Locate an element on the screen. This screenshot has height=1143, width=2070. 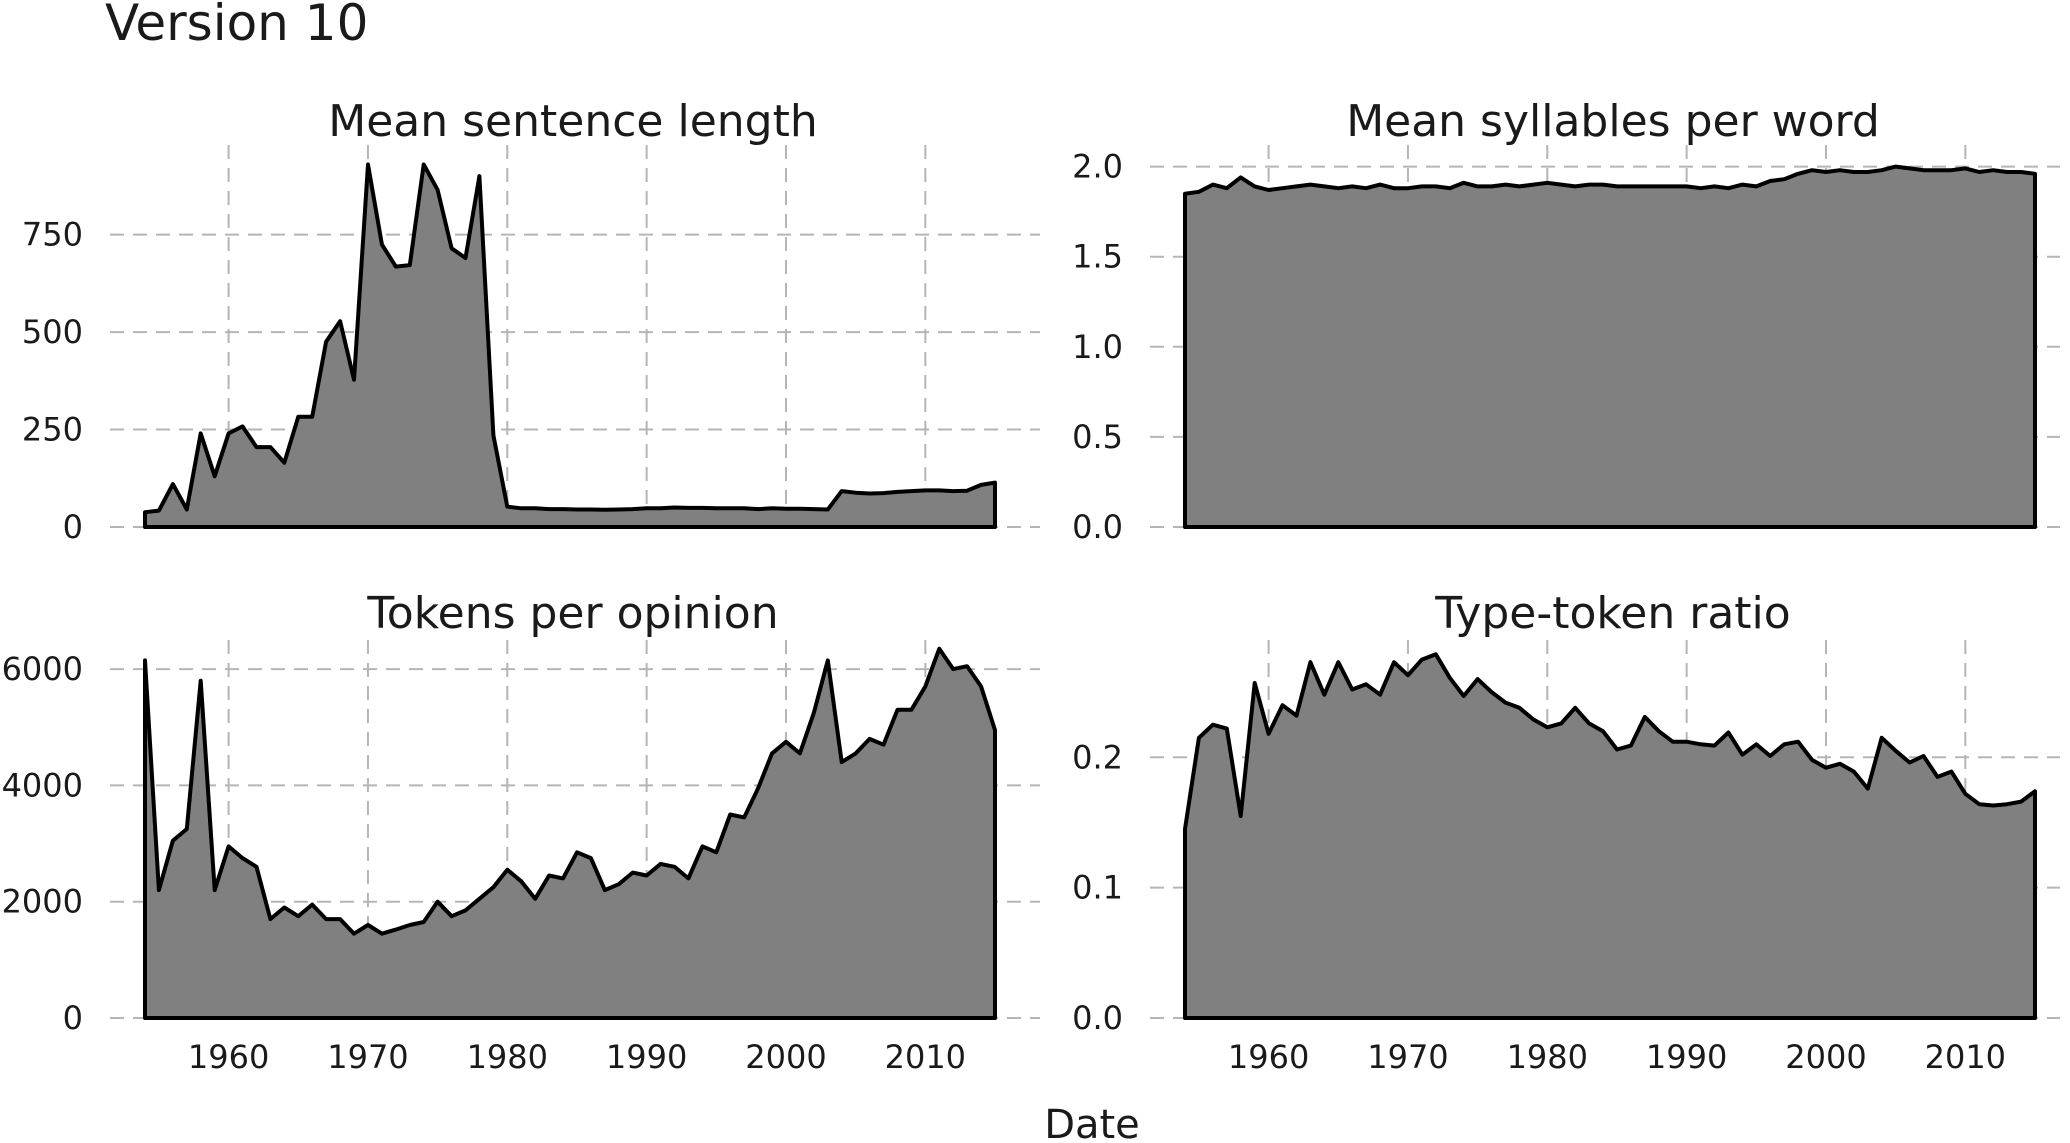
panel-title: Tokens per opinion is located at coordinates (572, 613).